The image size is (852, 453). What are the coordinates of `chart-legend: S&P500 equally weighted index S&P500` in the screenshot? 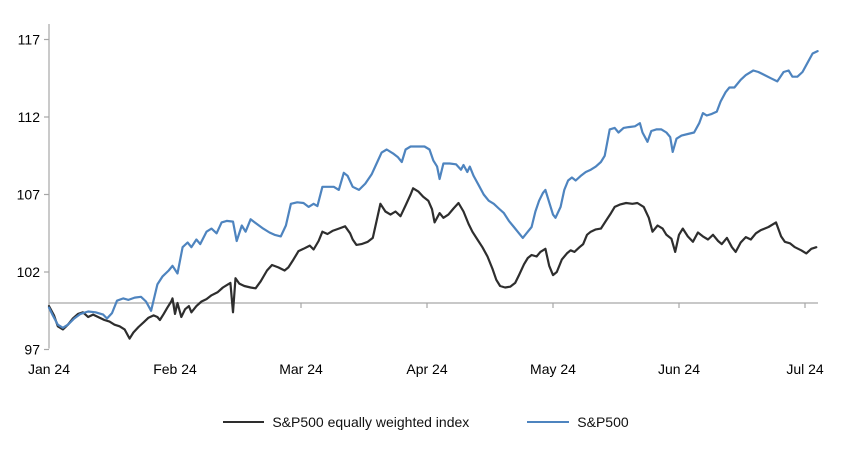 It's located at (426, 422).